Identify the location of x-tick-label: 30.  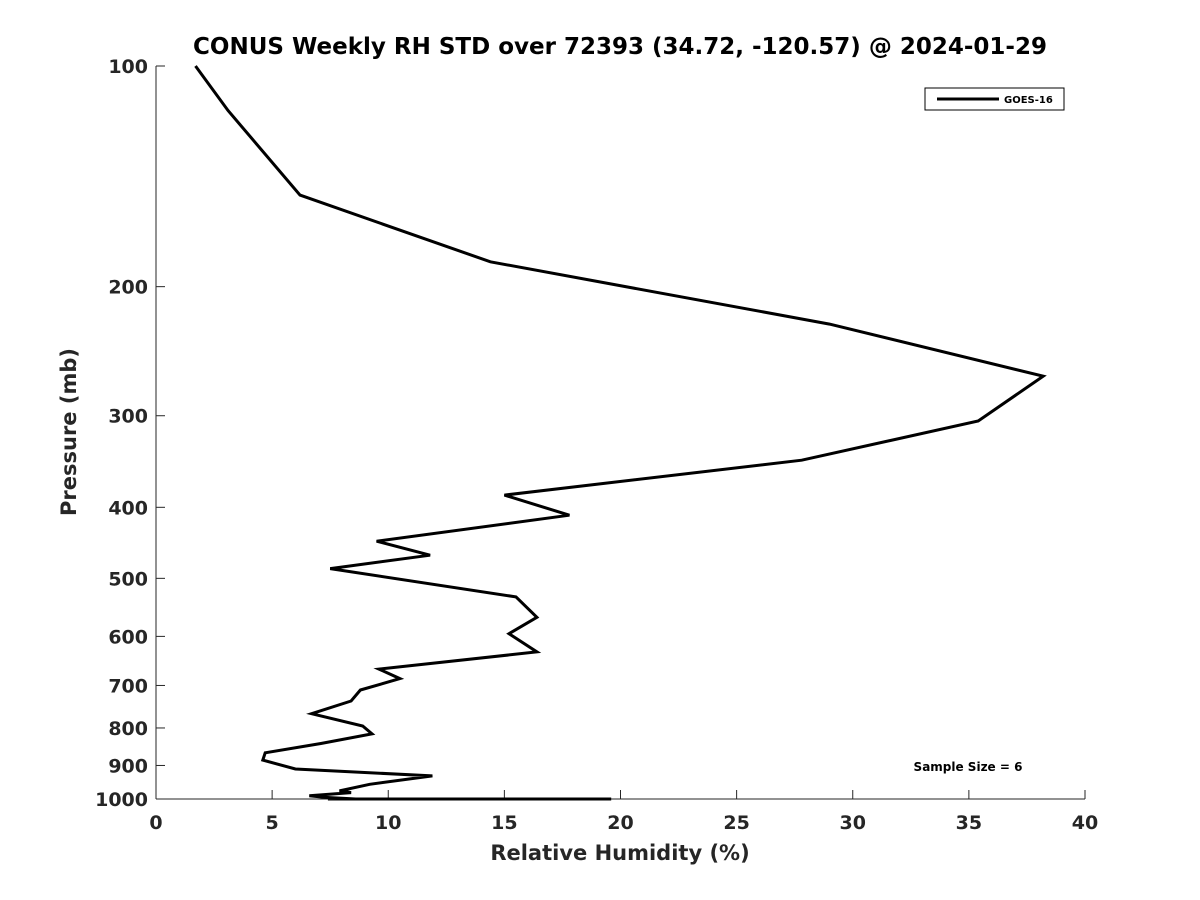
(853, 823).